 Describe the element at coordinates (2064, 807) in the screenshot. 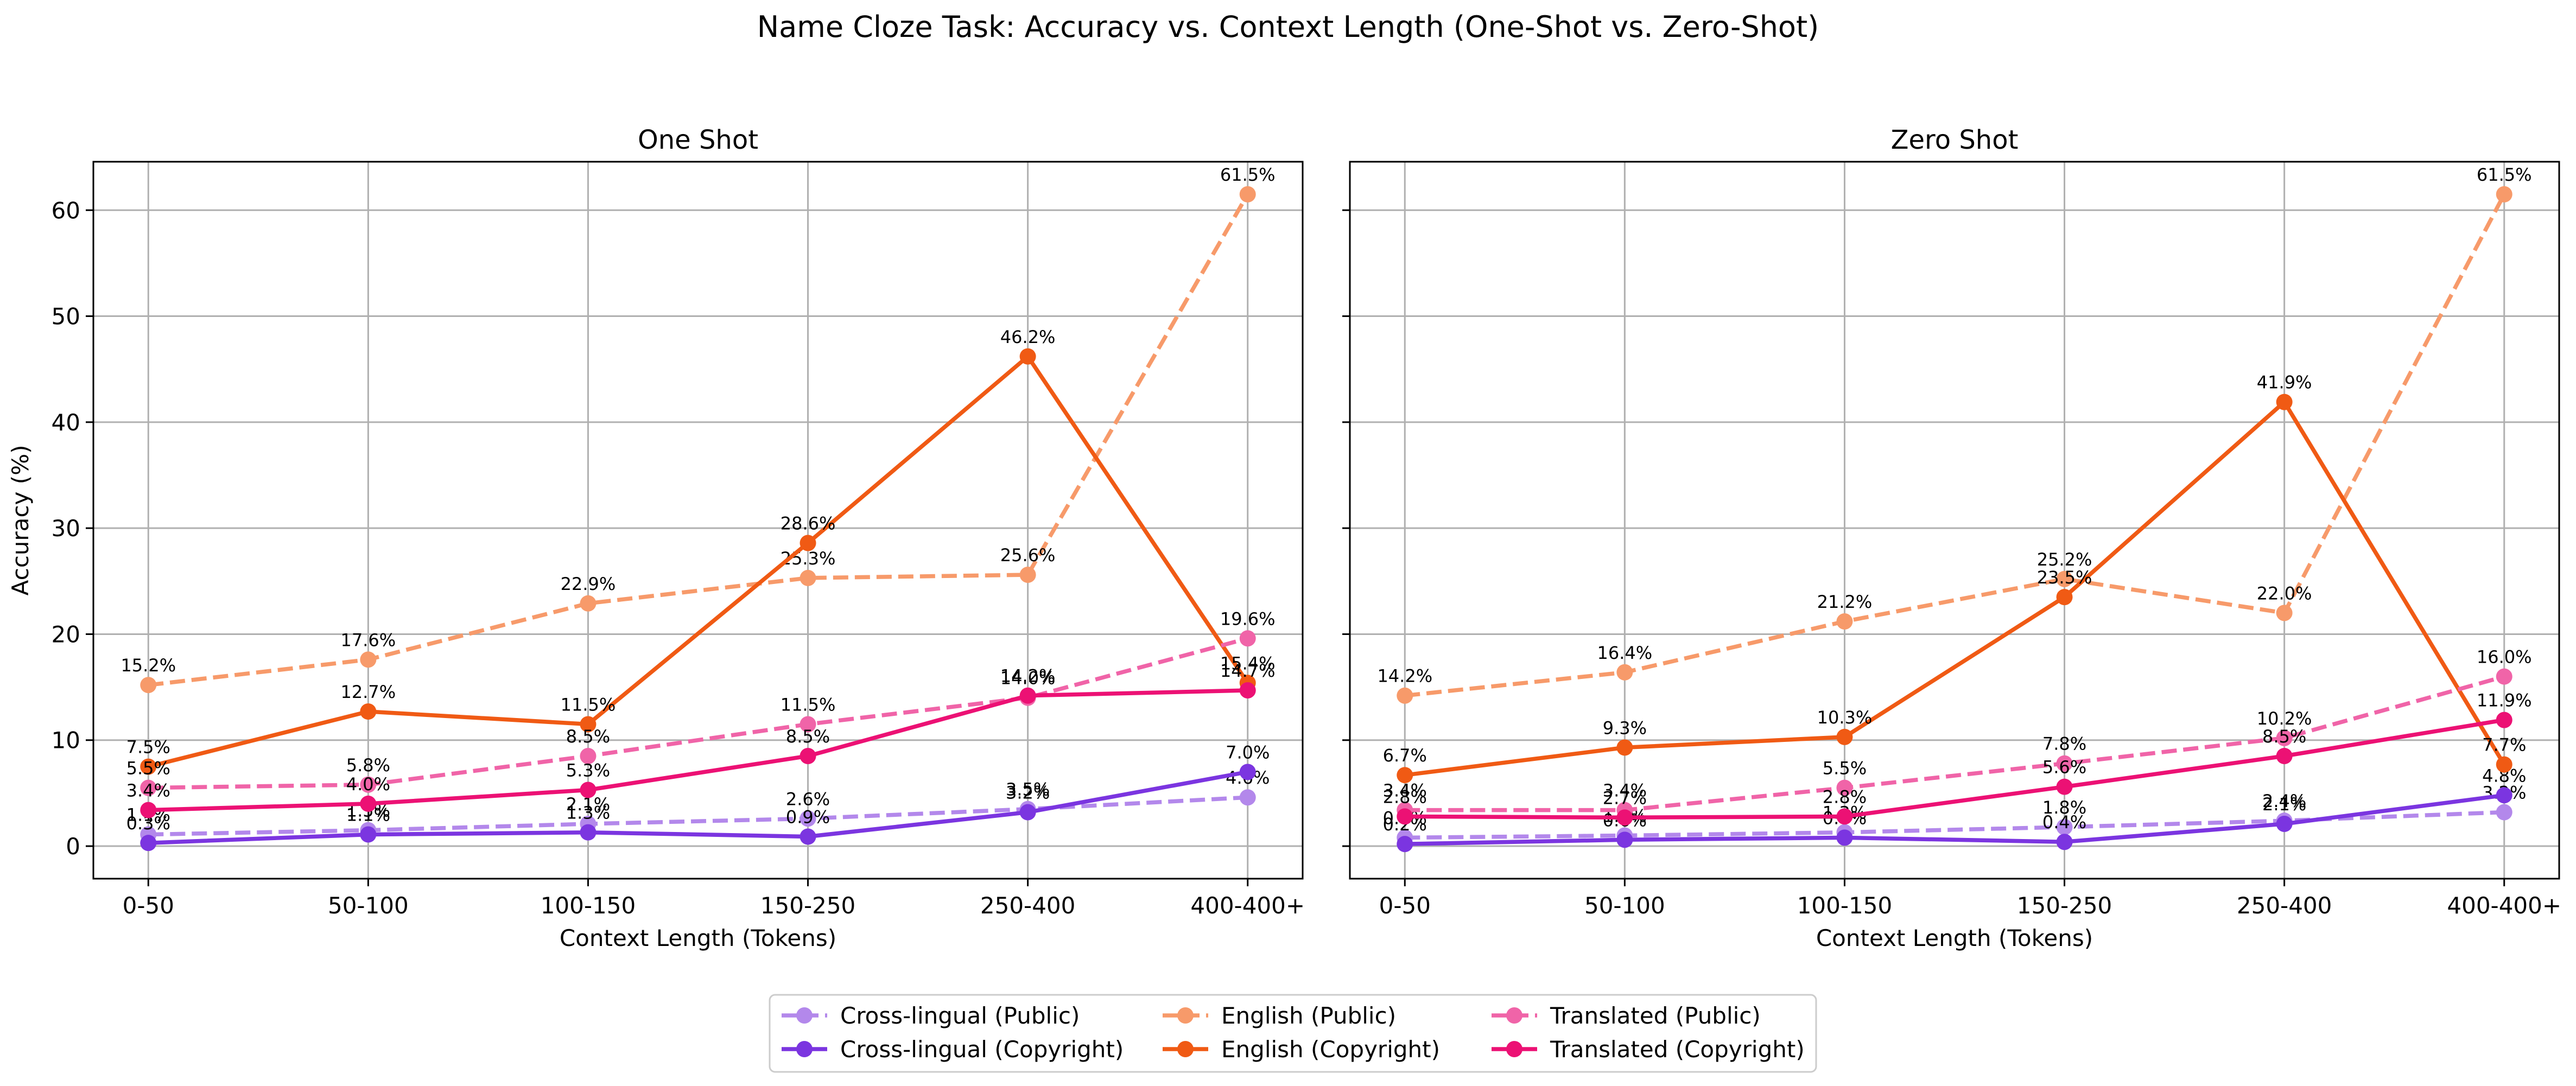

I see `data-label: 1.8%` at that location.